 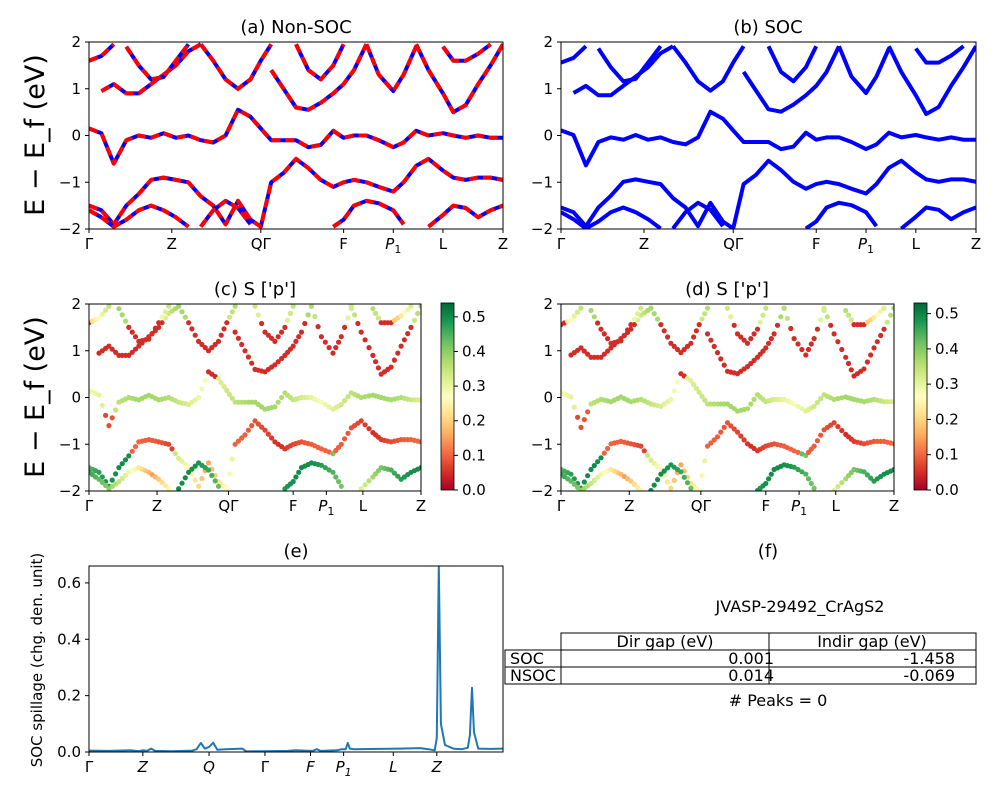 I want to click on table-row-soc-indir: -1.458, so click(x=929, y=658).